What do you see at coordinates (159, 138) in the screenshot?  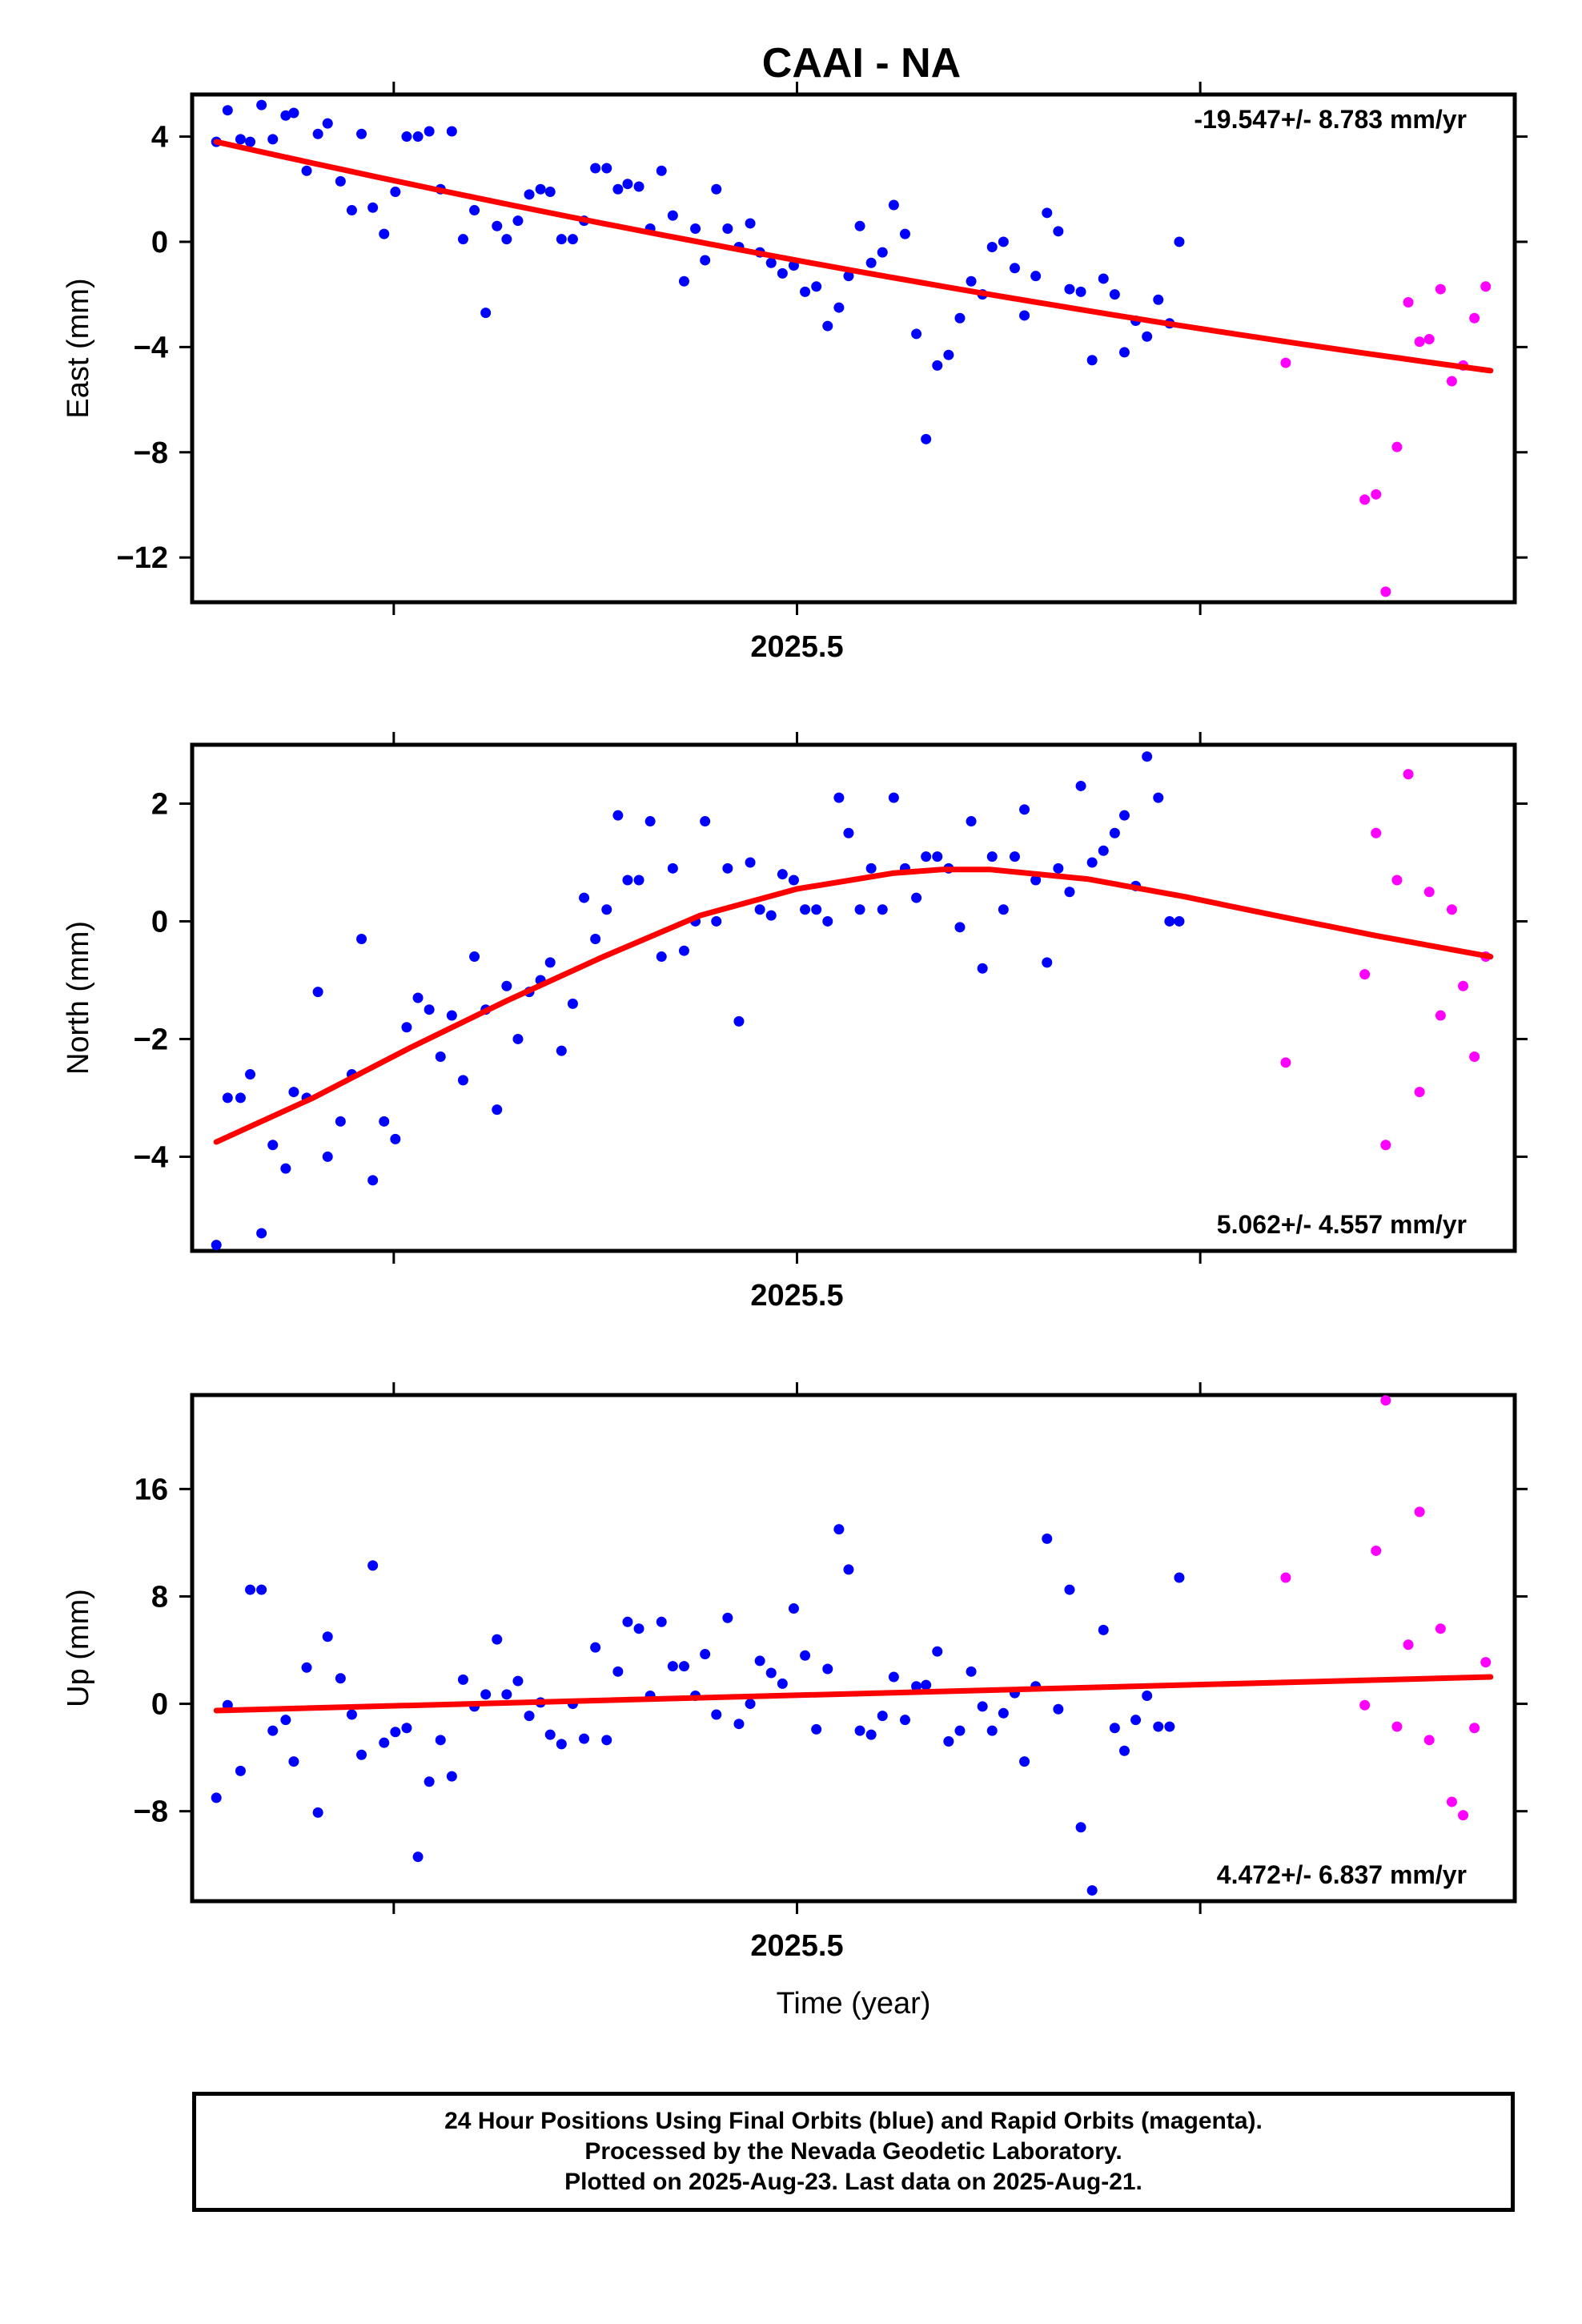 I see `east-ytick-label: 4` at bounding box center [159, 138].